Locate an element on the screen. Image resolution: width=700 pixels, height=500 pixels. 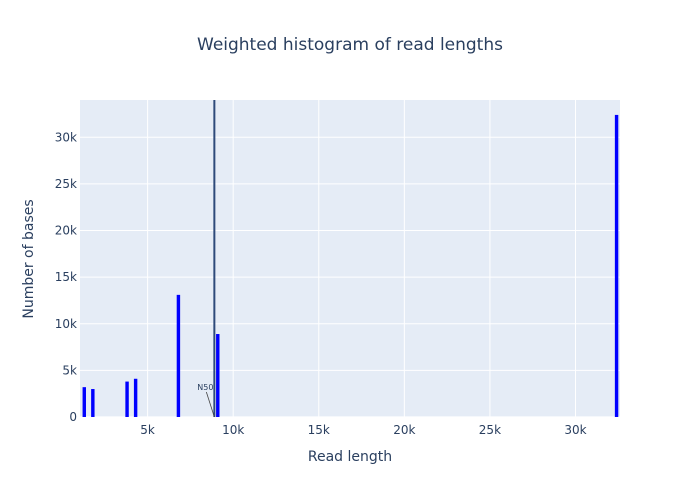
n50-annotation-label: N50 is located at coordinates (205, 387).